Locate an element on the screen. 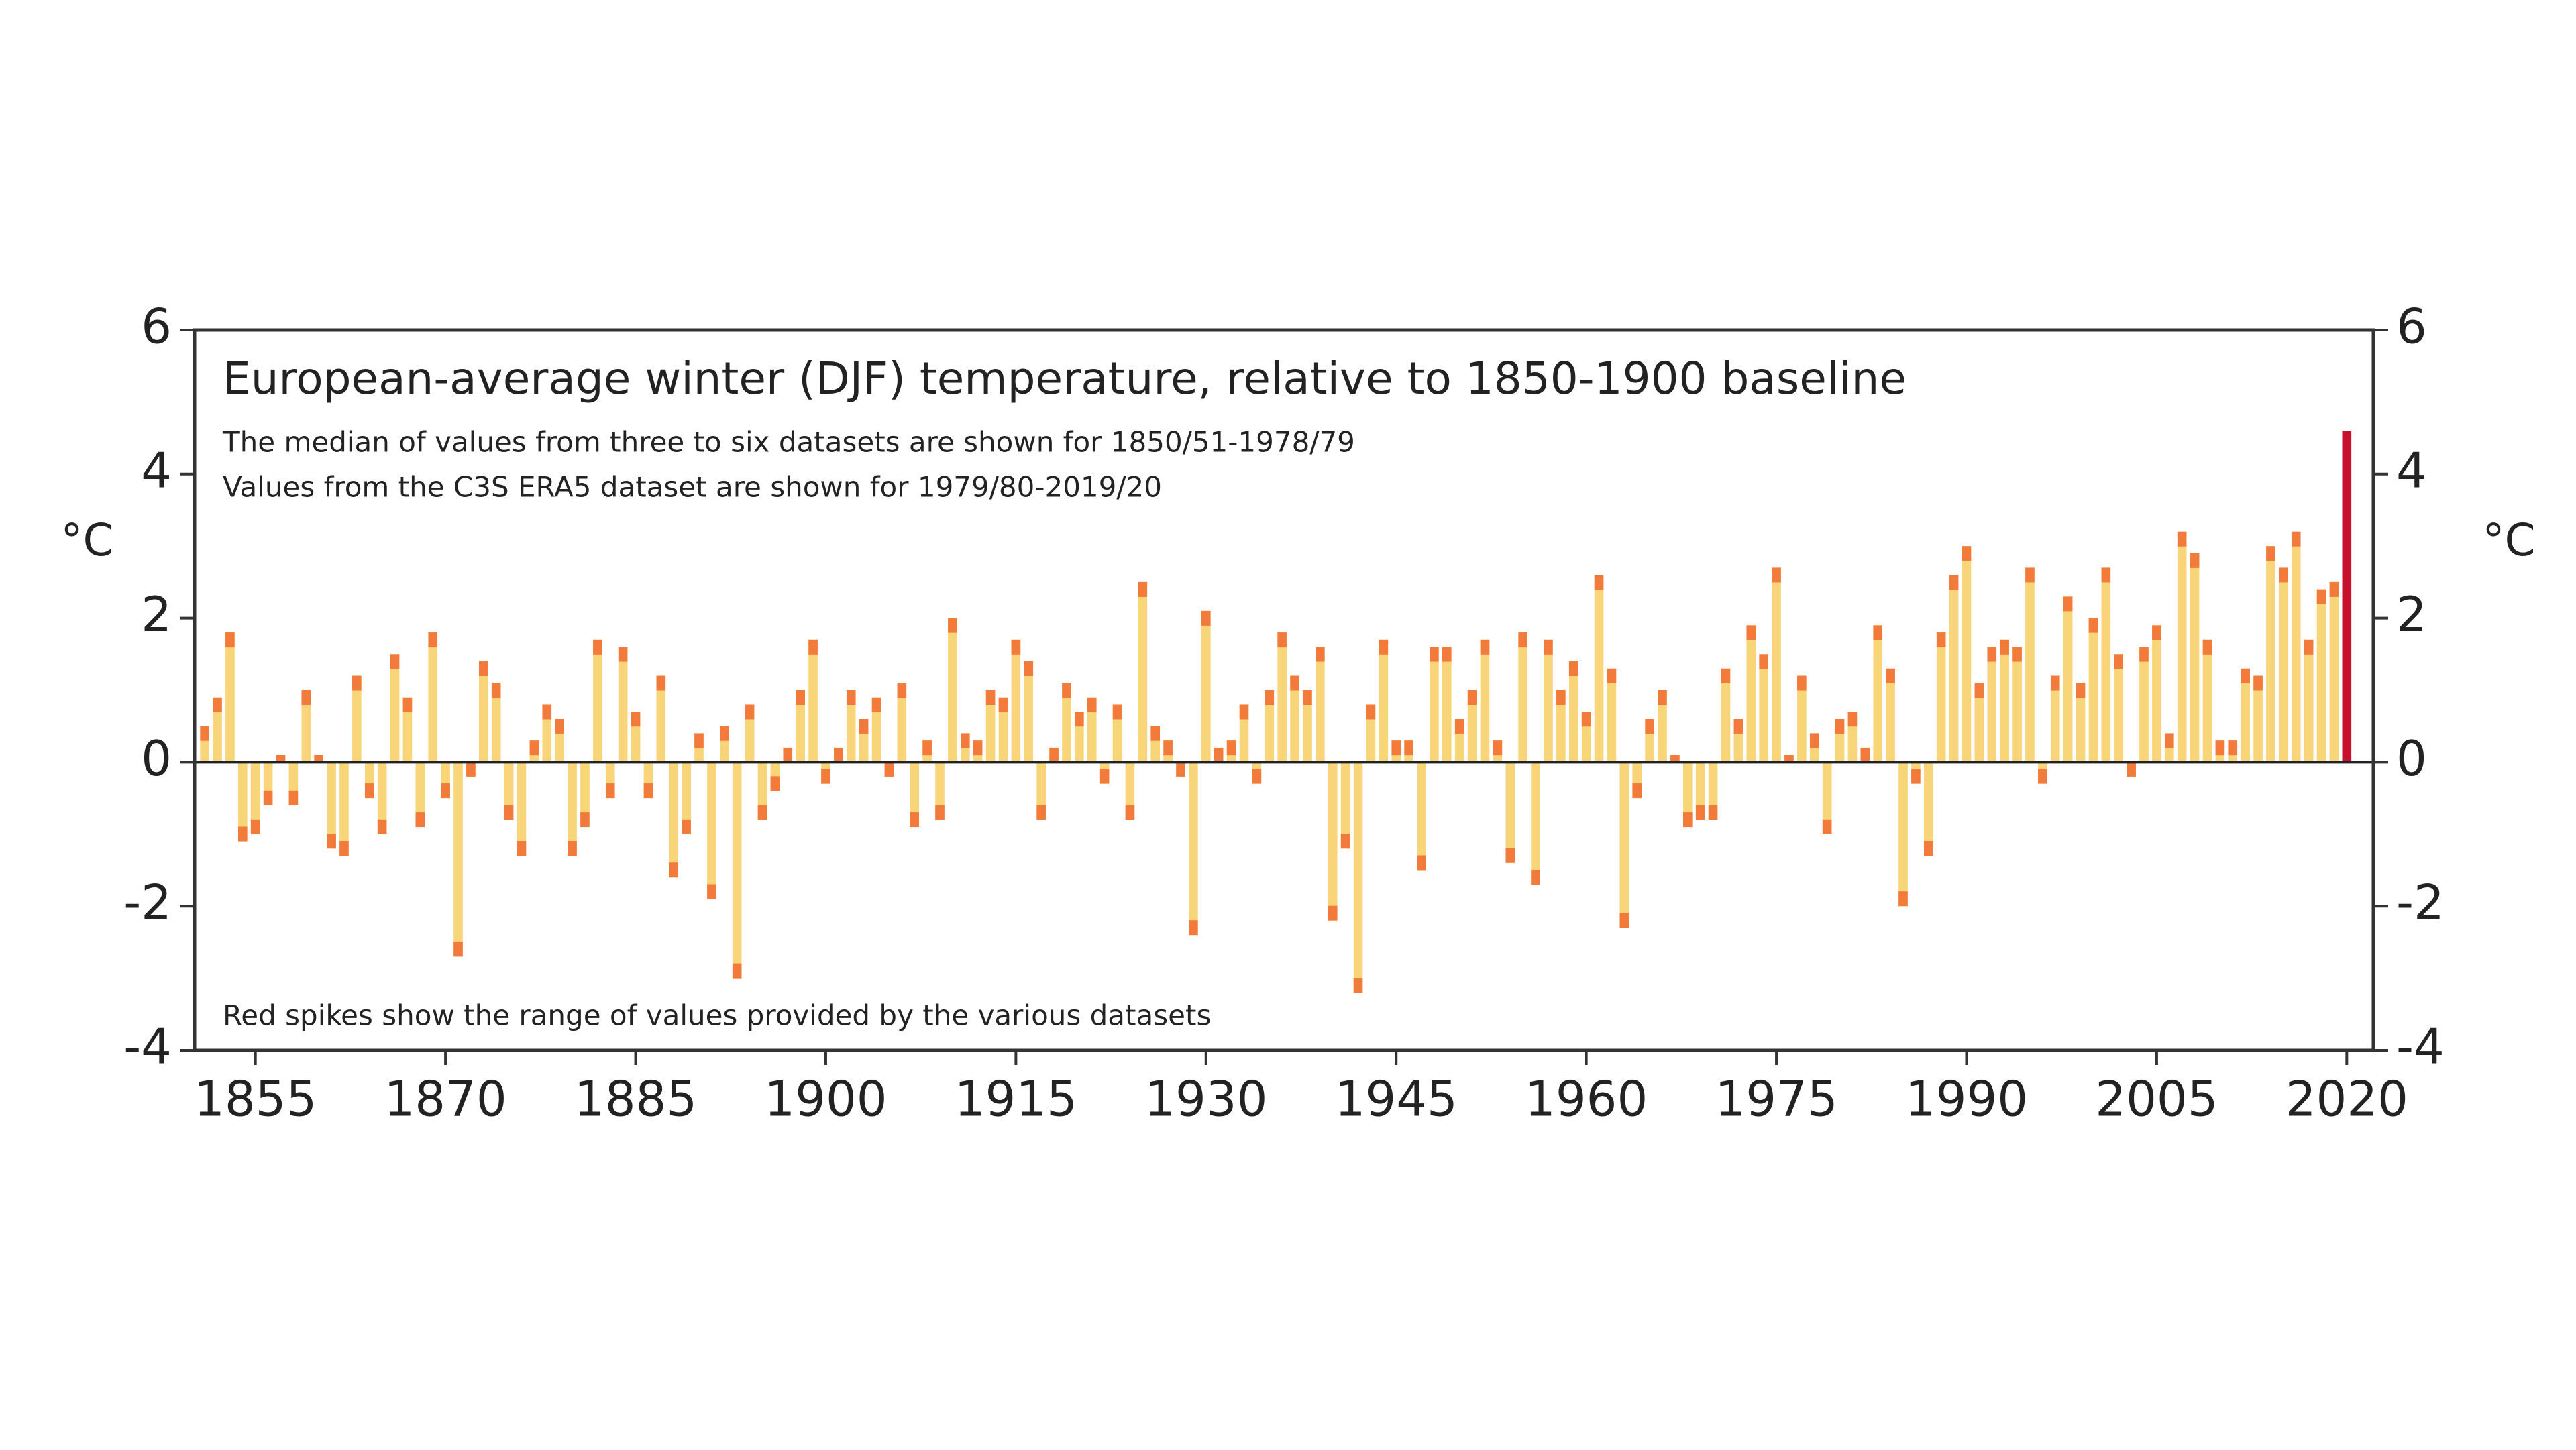 The height and width of the screenshot is (1450, 2576). y2-tick-label: 4 is located at coordinates (2411, 470).